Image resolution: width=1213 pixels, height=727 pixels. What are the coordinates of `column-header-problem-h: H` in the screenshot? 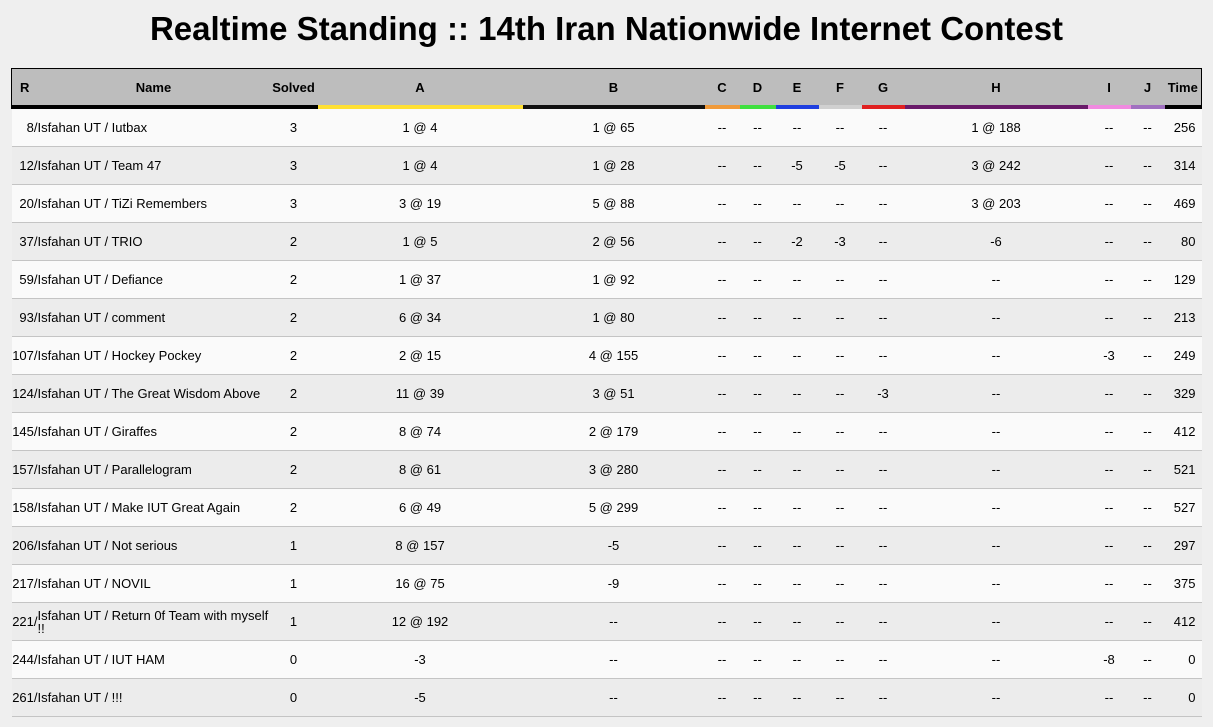 It's located at (996, 88).